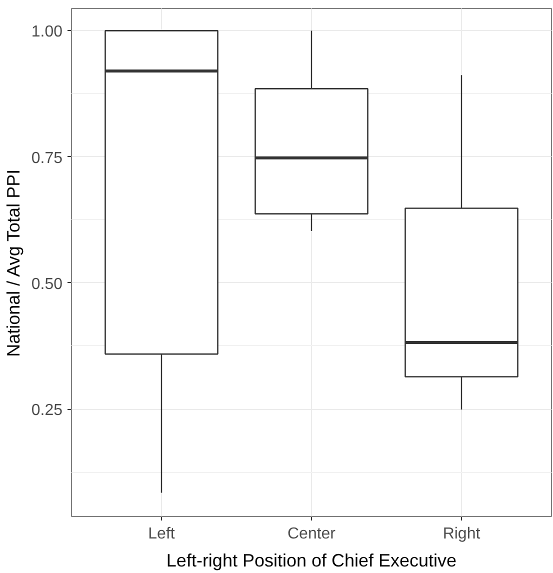  What do you see at coordinates (162, 534) in the screenshot?
I see `x-tick-label: Left` at bounding box center [162, 534].